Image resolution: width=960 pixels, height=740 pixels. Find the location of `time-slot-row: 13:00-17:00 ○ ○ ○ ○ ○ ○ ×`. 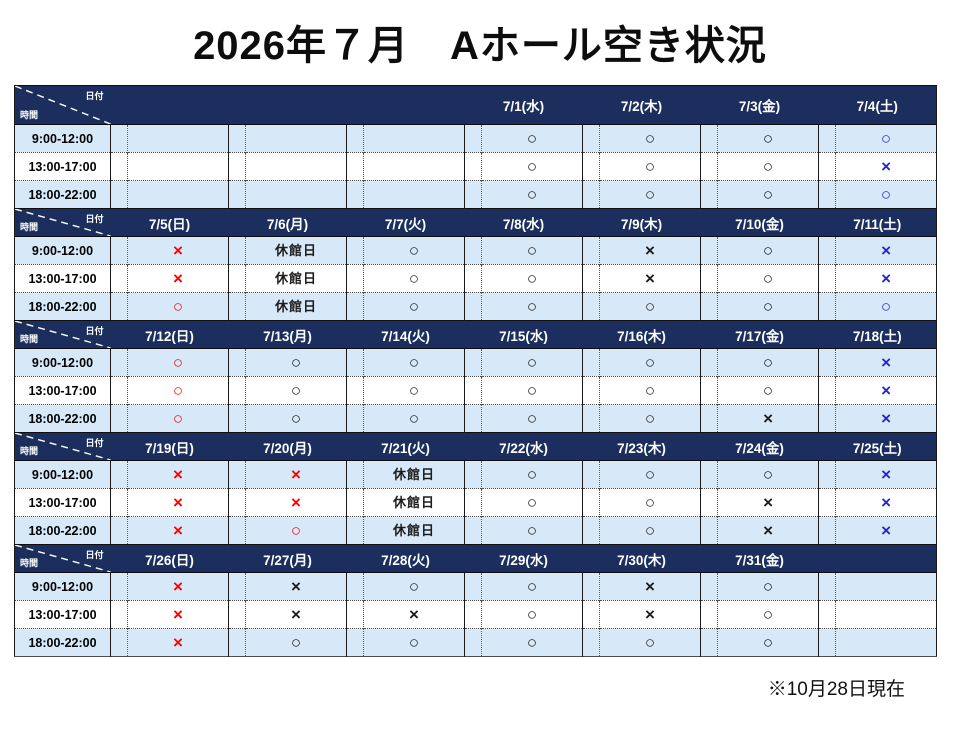

time-slot-row: 13:00-17:00 ○ ○ ○ ○ ○ ○ × is located at coordinates (475, 390).